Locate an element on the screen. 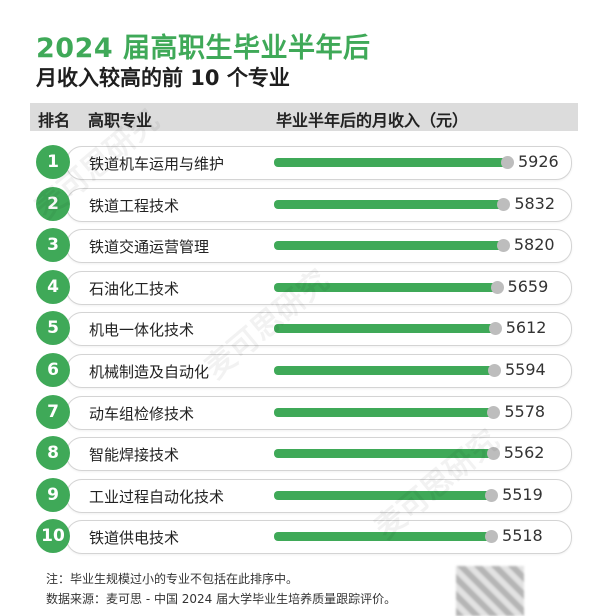 This screenshot has width=600, height=616. chart-title: 2024 届高职生毕业半年后 is located at coordinates (203, 48).